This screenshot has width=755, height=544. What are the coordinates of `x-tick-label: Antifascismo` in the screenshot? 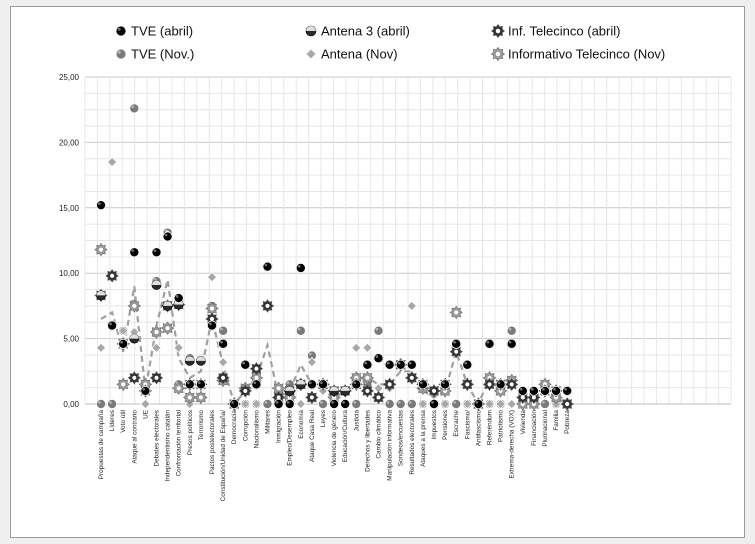 It's located at (478, 428).